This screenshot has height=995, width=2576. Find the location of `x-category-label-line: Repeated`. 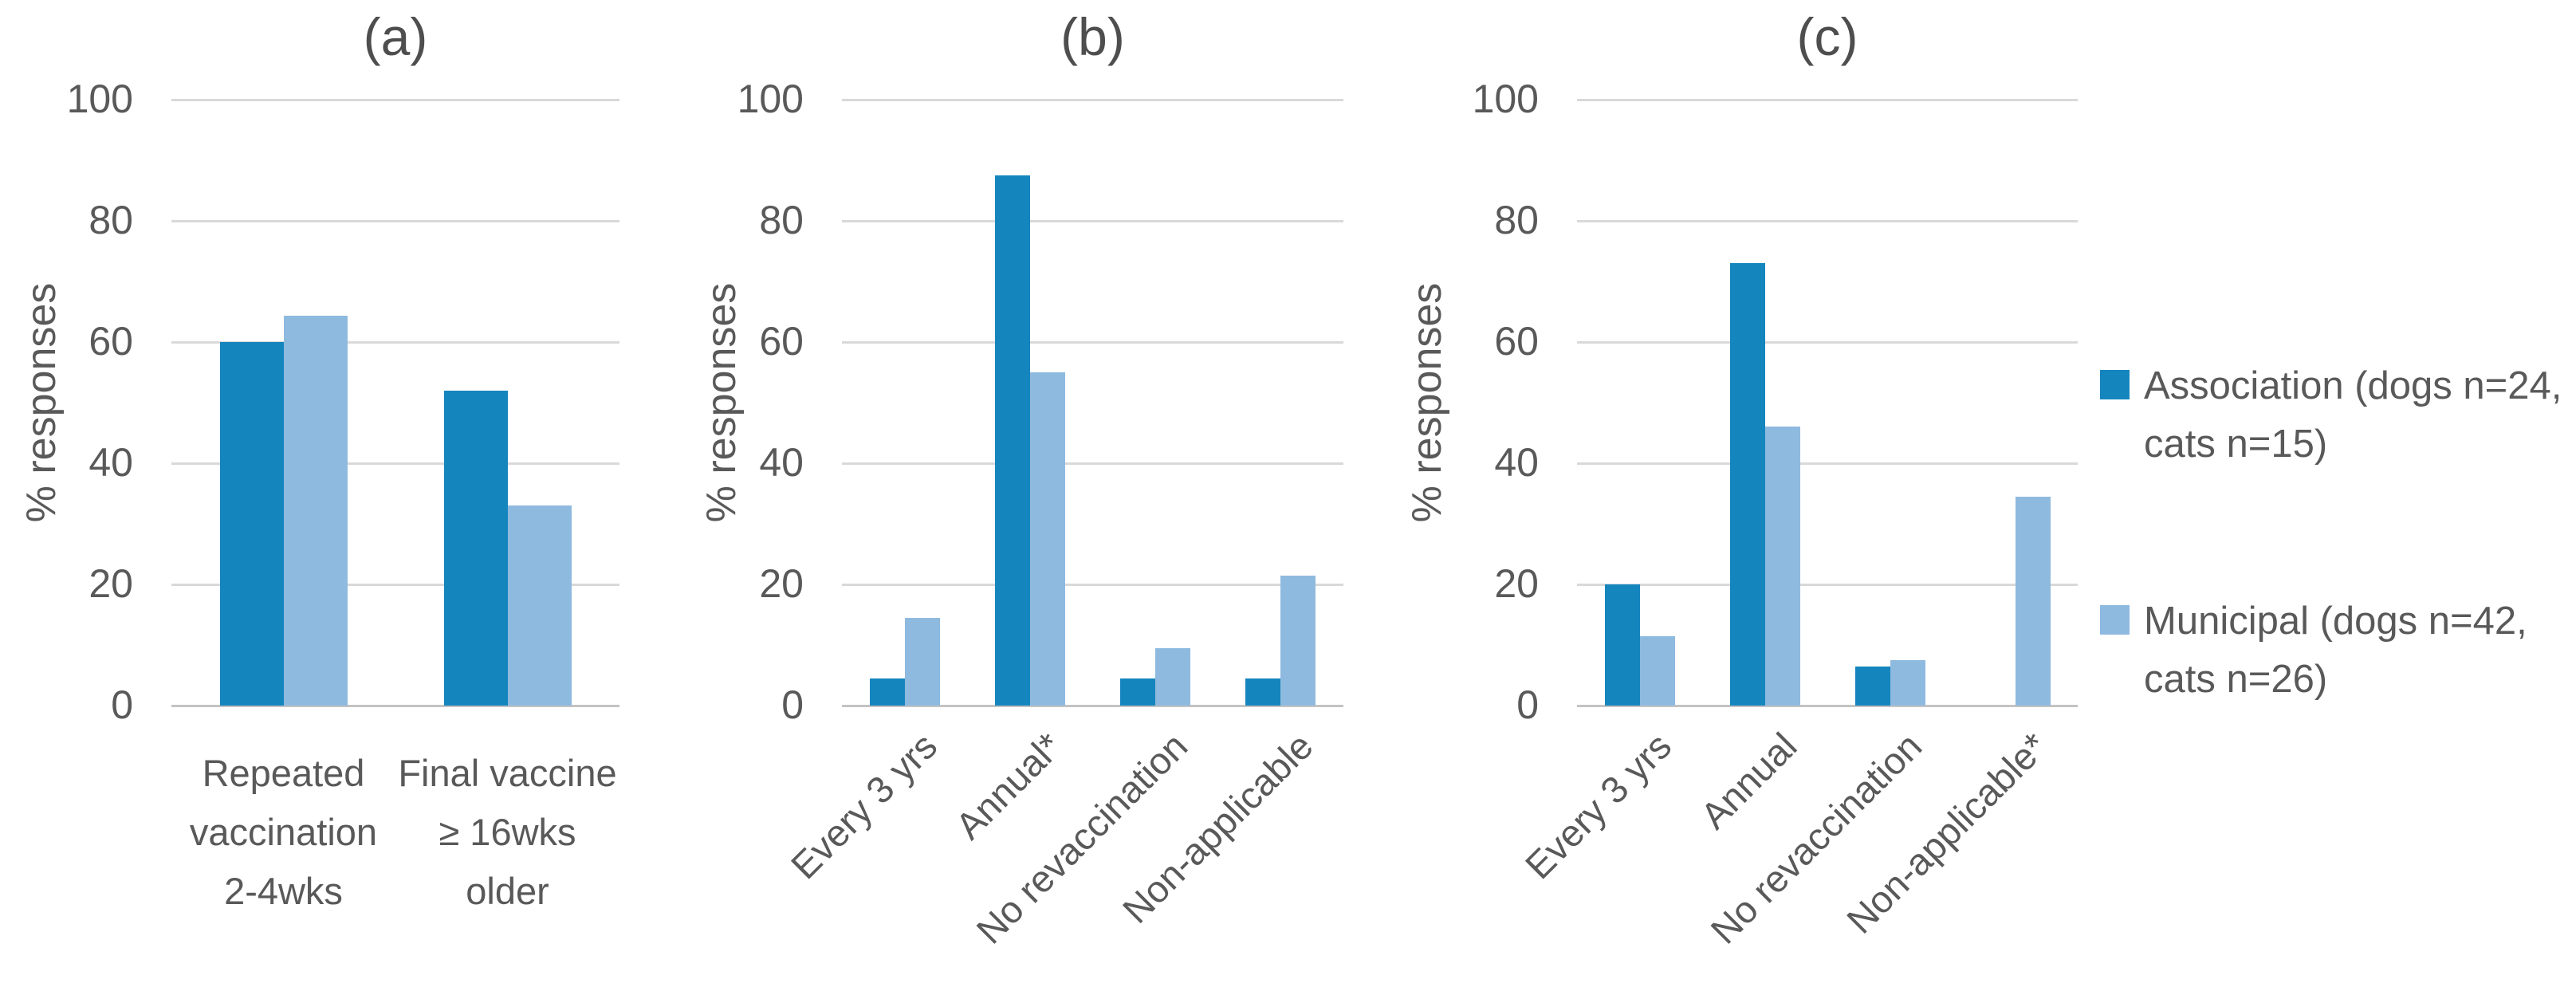

x-category-label-line: Repeated is located at coordinates (284, 773).